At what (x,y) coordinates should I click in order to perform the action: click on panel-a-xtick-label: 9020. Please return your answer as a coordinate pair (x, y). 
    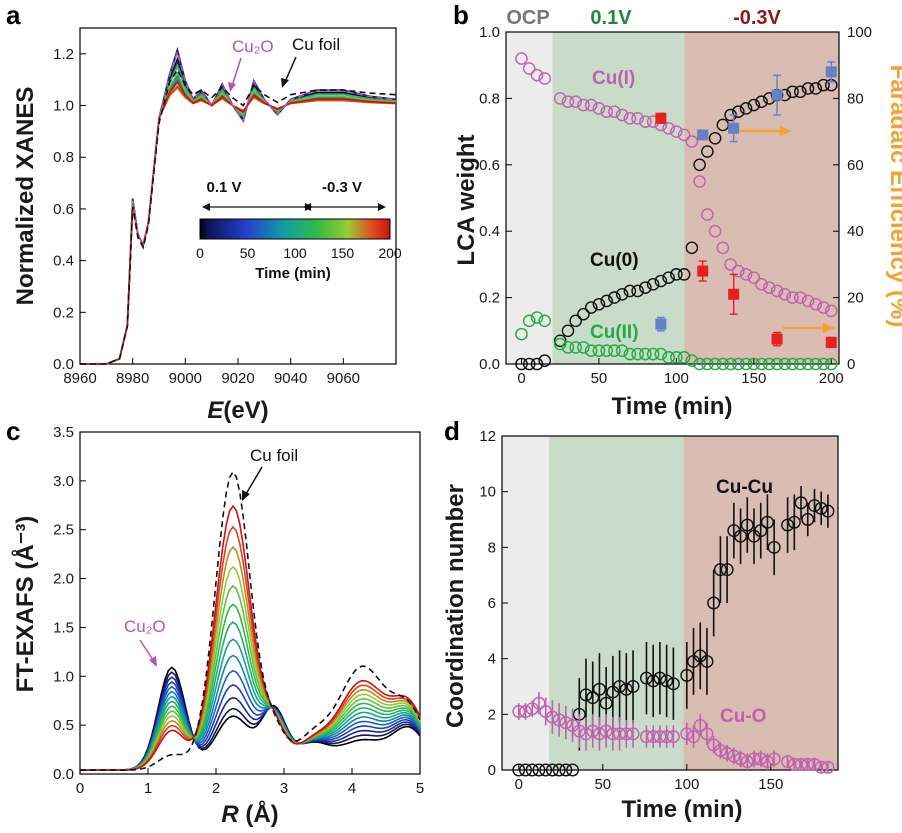
    Looking at the image, I should click on (237, 378).